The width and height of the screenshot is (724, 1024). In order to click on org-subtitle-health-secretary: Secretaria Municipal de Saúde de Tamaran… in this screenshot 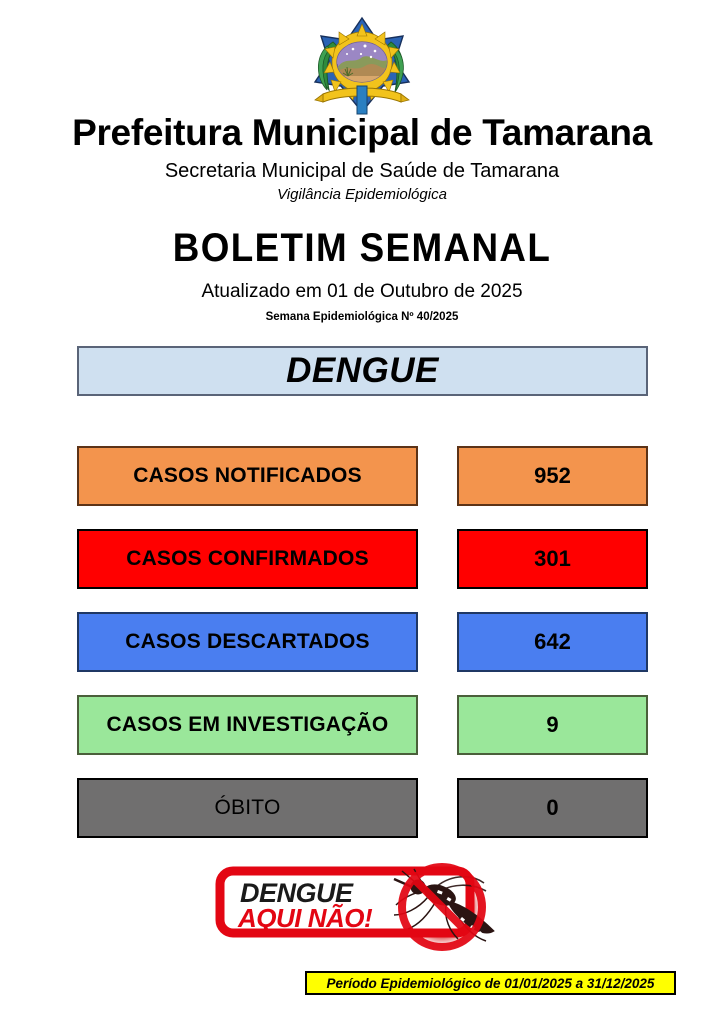, I will do `click(362, 171)`.